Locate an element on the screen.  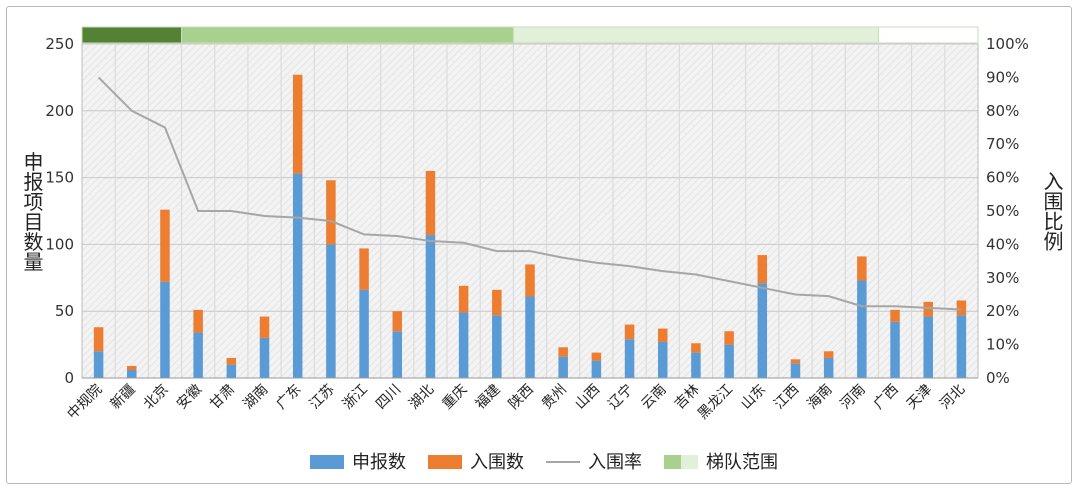
x-category-label: 湖北 is located at coordinates (421, 397).